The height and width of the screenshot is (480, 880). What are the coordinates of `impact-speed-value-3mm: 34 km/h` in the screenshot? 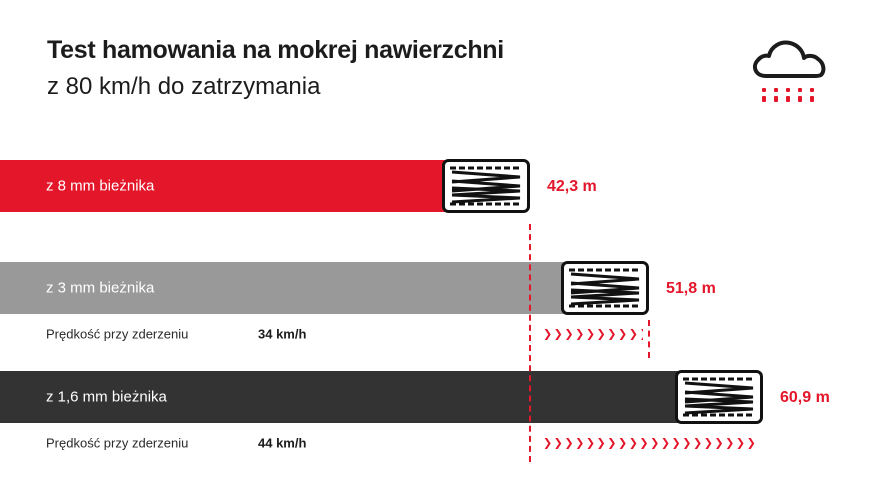 It's located at (282, 334).